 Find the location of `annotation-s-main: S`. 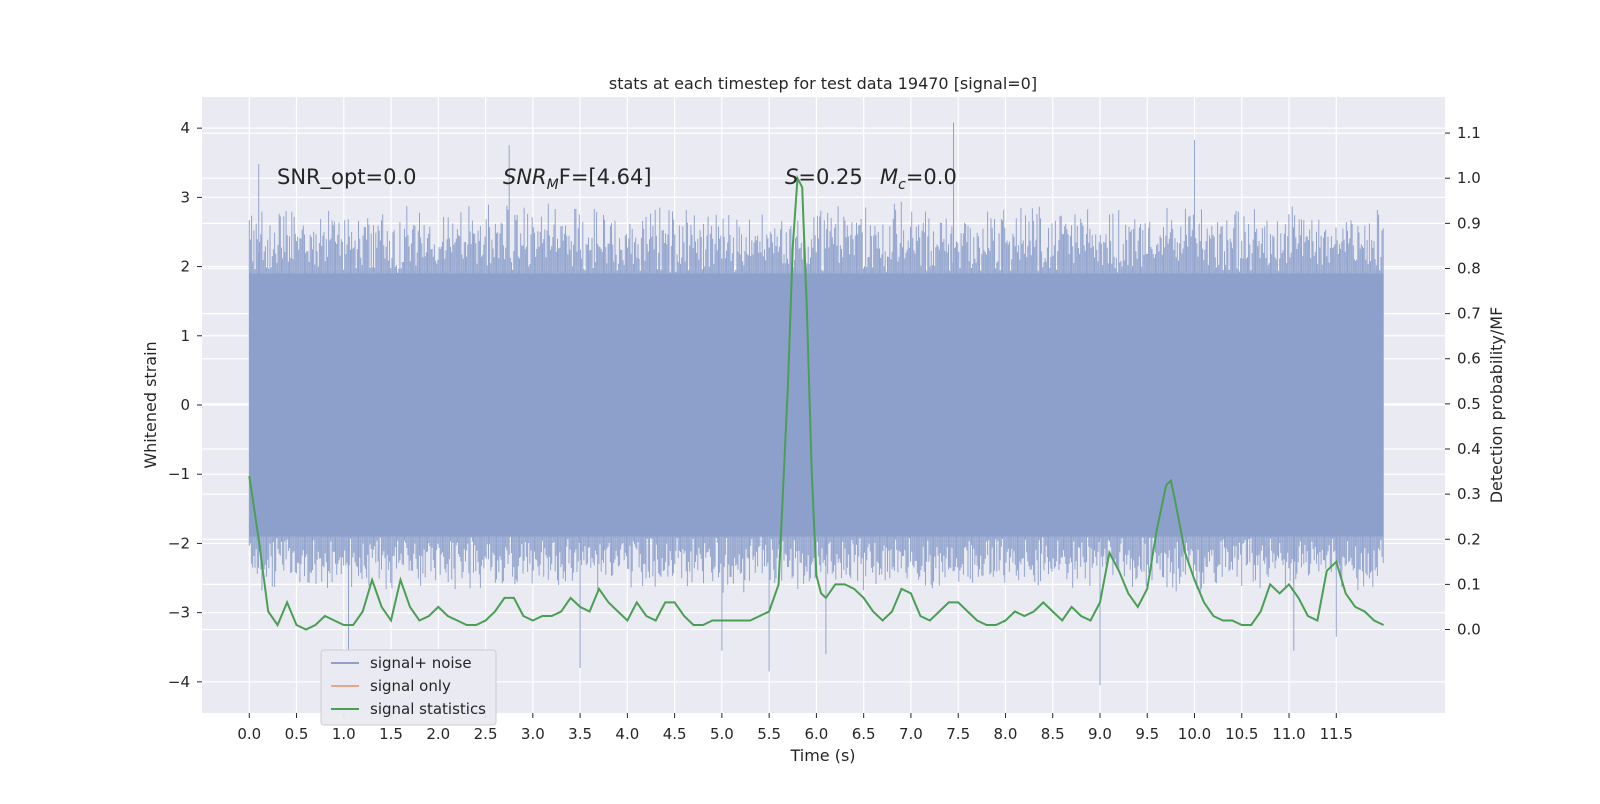

annotation-s-main: S is located at coordinates (791, 177).